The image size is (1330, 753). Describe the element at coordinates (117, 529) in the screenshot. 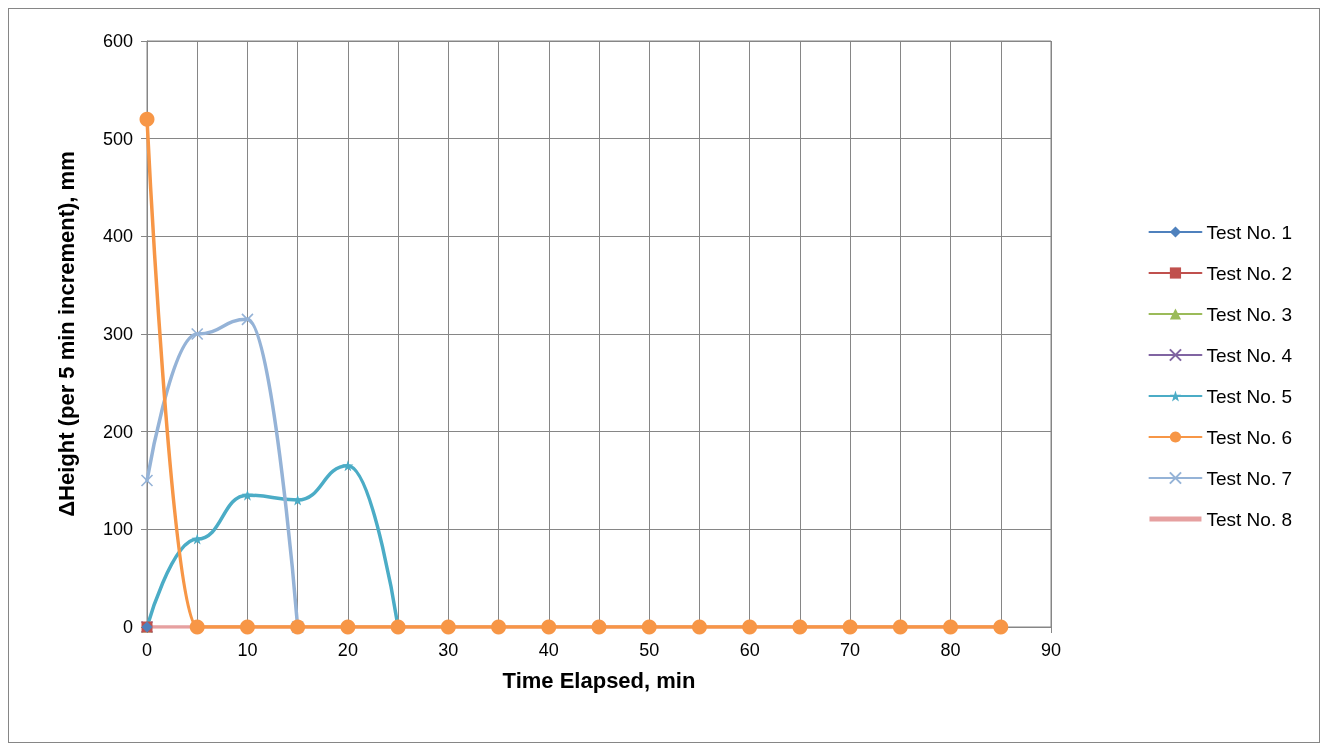

I see `y-tick-label: 100` at that location.